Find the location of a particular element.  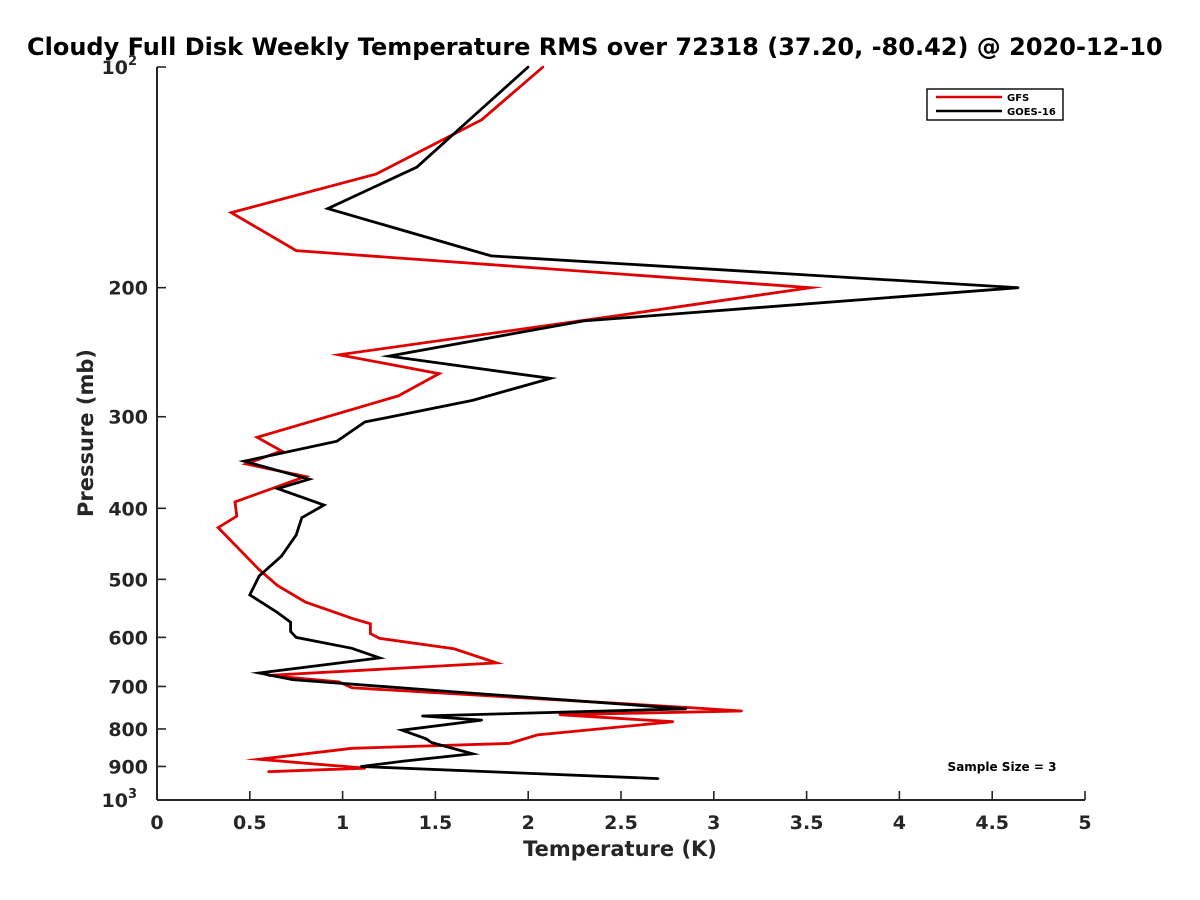

legend-box is located at coordinates (995, 104).